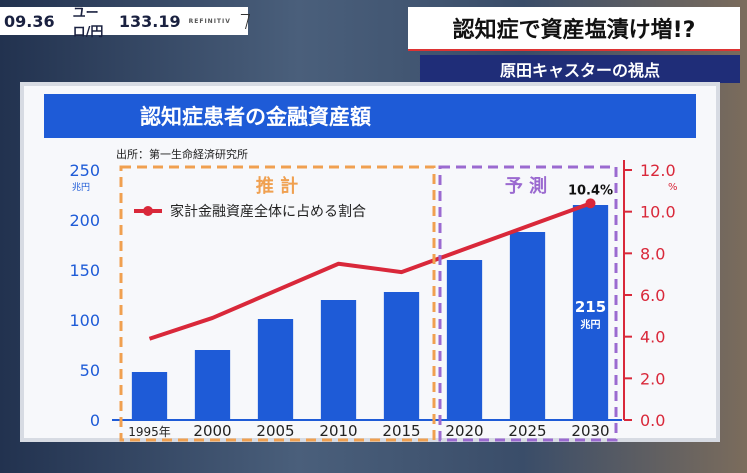 The image size is (747, 473). Describe the element at coordinates (182, 154) in the screenshot. I see `chart-source: 出所：第一生命経済研究所` at that location.